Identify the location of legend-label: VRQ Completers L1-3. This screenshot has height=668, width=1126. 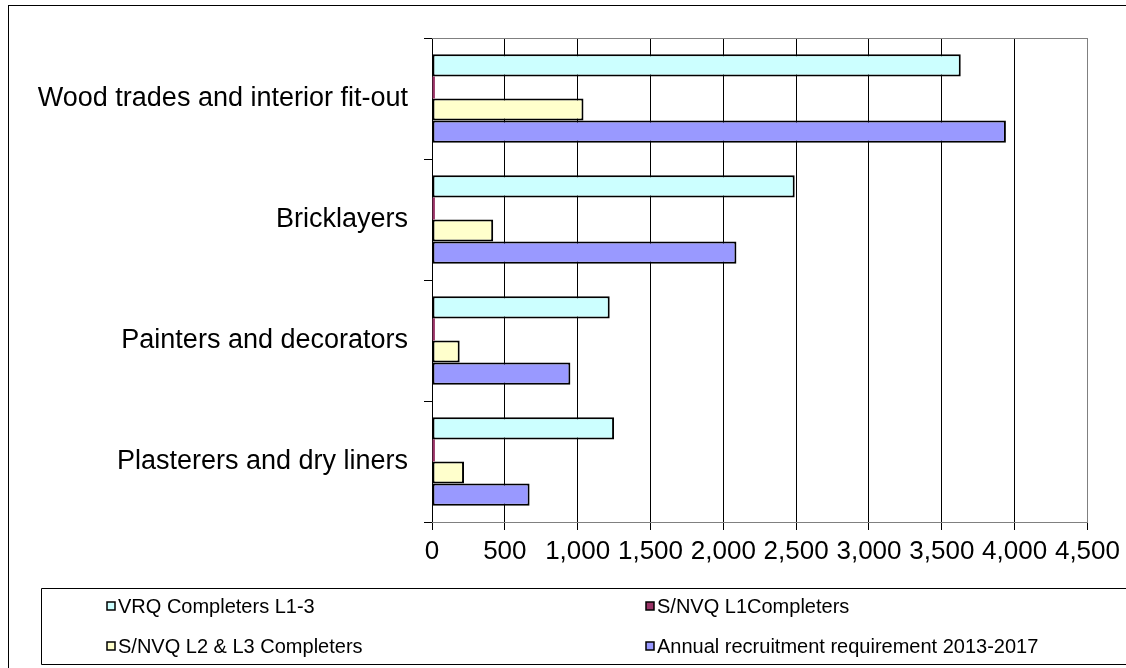
(216, 605).